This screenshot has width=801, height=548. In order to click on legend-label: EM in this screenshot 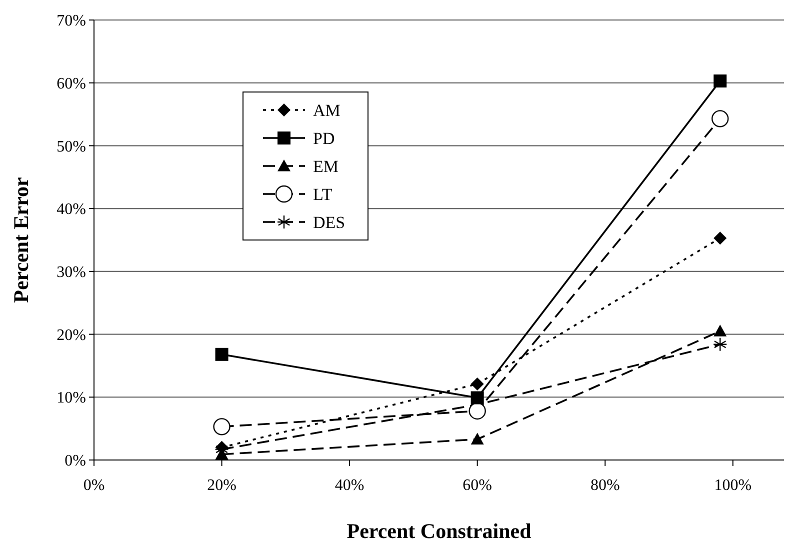, I will do `click(325, 166)`.